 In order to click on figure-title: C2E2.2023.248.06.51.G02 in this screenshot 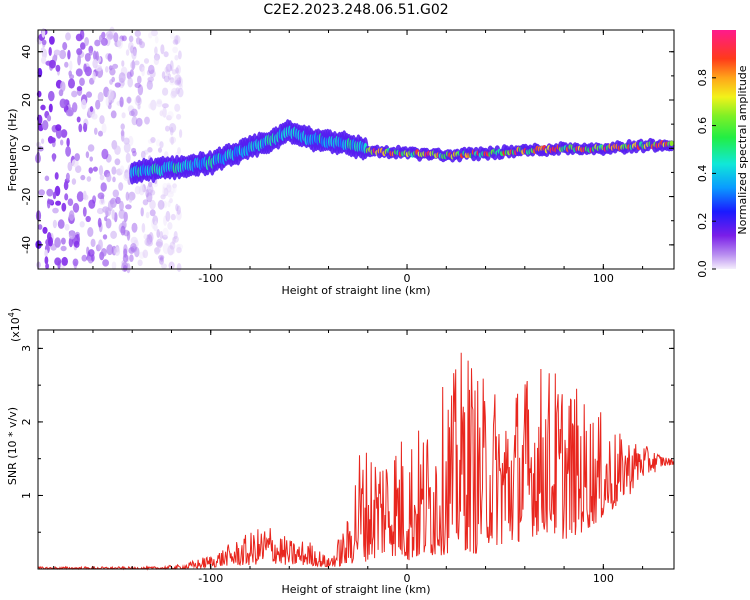, I will do `click(355, 10)`.